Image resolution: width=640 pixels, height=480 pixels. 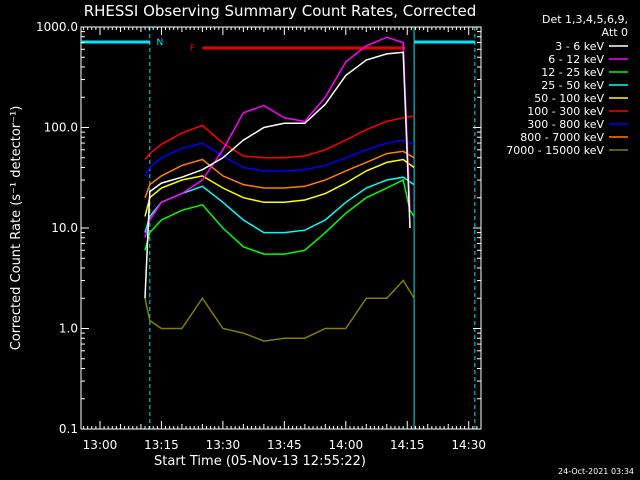 I want to click on x-tick-label: 13:00, so click(x=100, y=445).